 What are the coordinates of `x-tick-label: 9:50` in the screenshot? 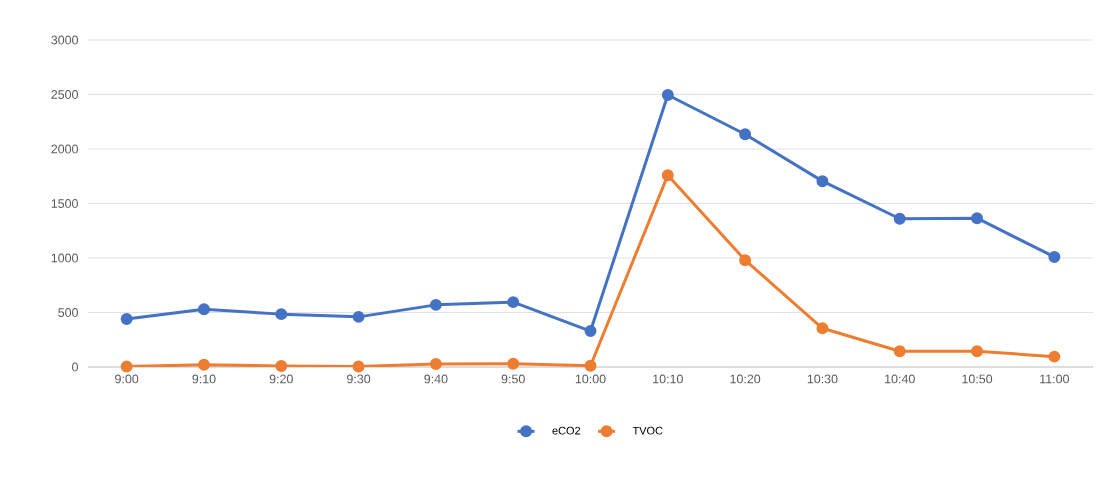 It's located at (513, 379).